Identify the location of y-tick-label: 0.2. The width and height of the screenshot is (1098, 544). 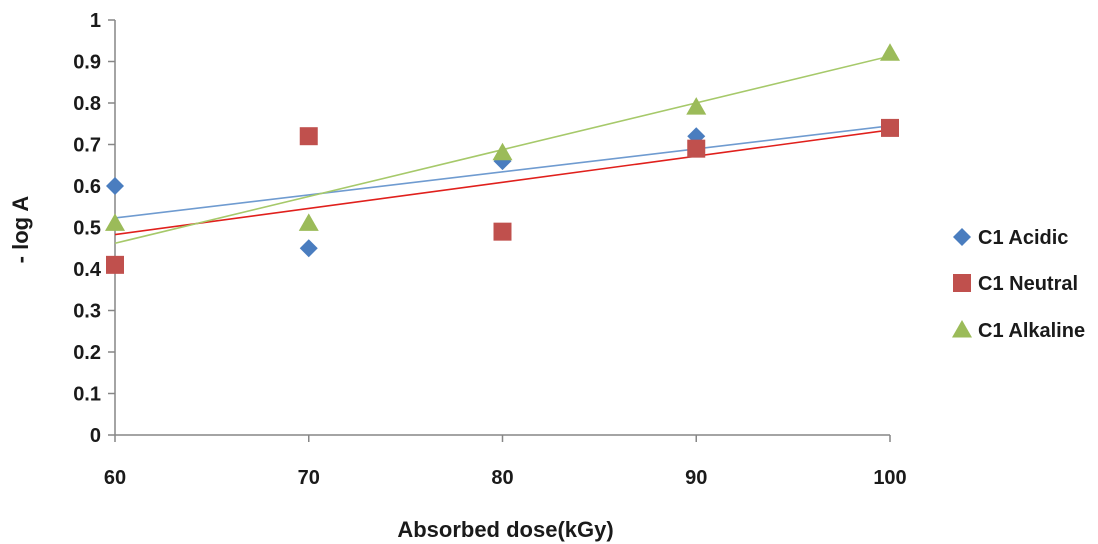
(87, 353).